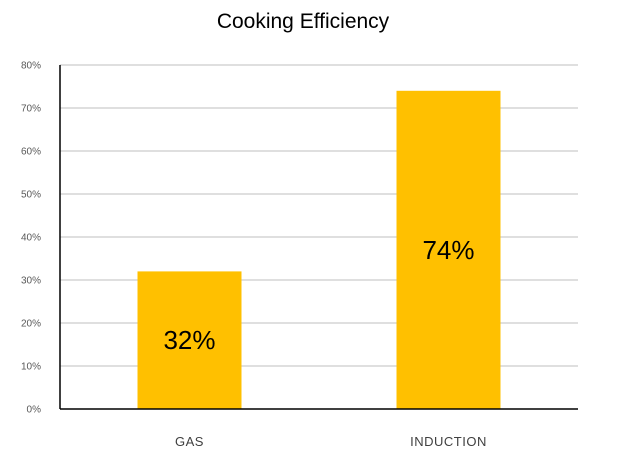  Describe the element at coordinates (31, 324) in the screenshot. I see `y-tick-label: 20%` at that location.